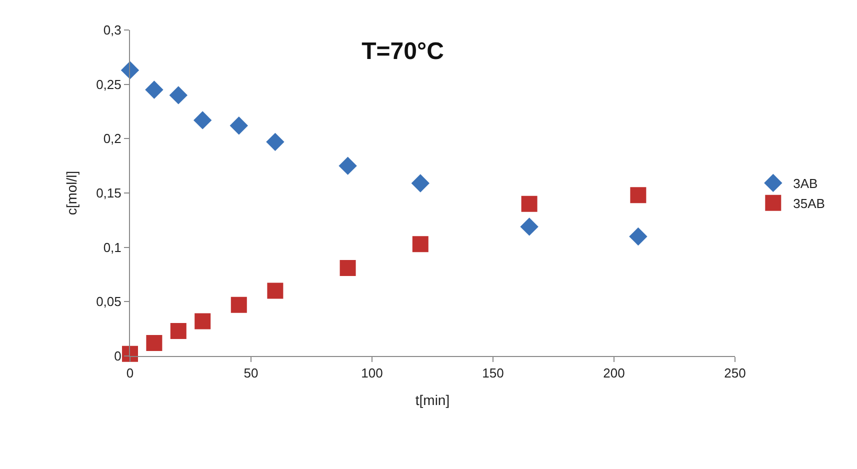  What do you see at coordinates (118, 356) in the screenshot?
I see `y-tick-label: 0` at bounding box center [118, 356].